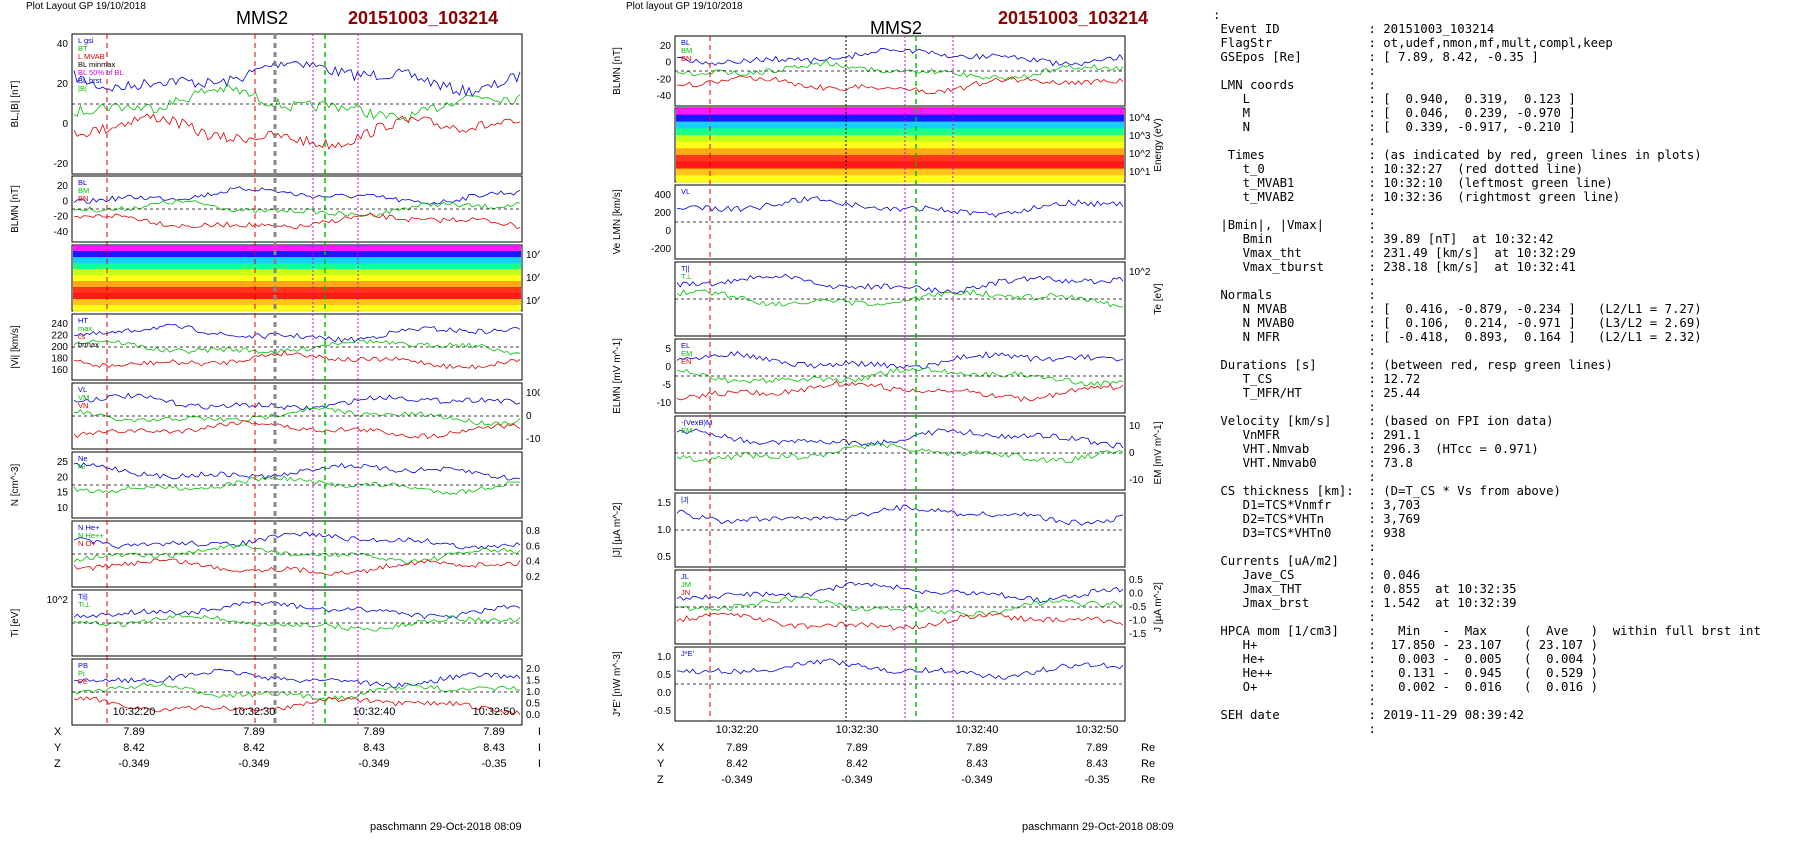  What do you see at coordinates (1405, 645) in the screenshot?
I see `info-line: H+ : 17.850 - 23.107 ( 23.107 )` at bounding box center [1405, 645].